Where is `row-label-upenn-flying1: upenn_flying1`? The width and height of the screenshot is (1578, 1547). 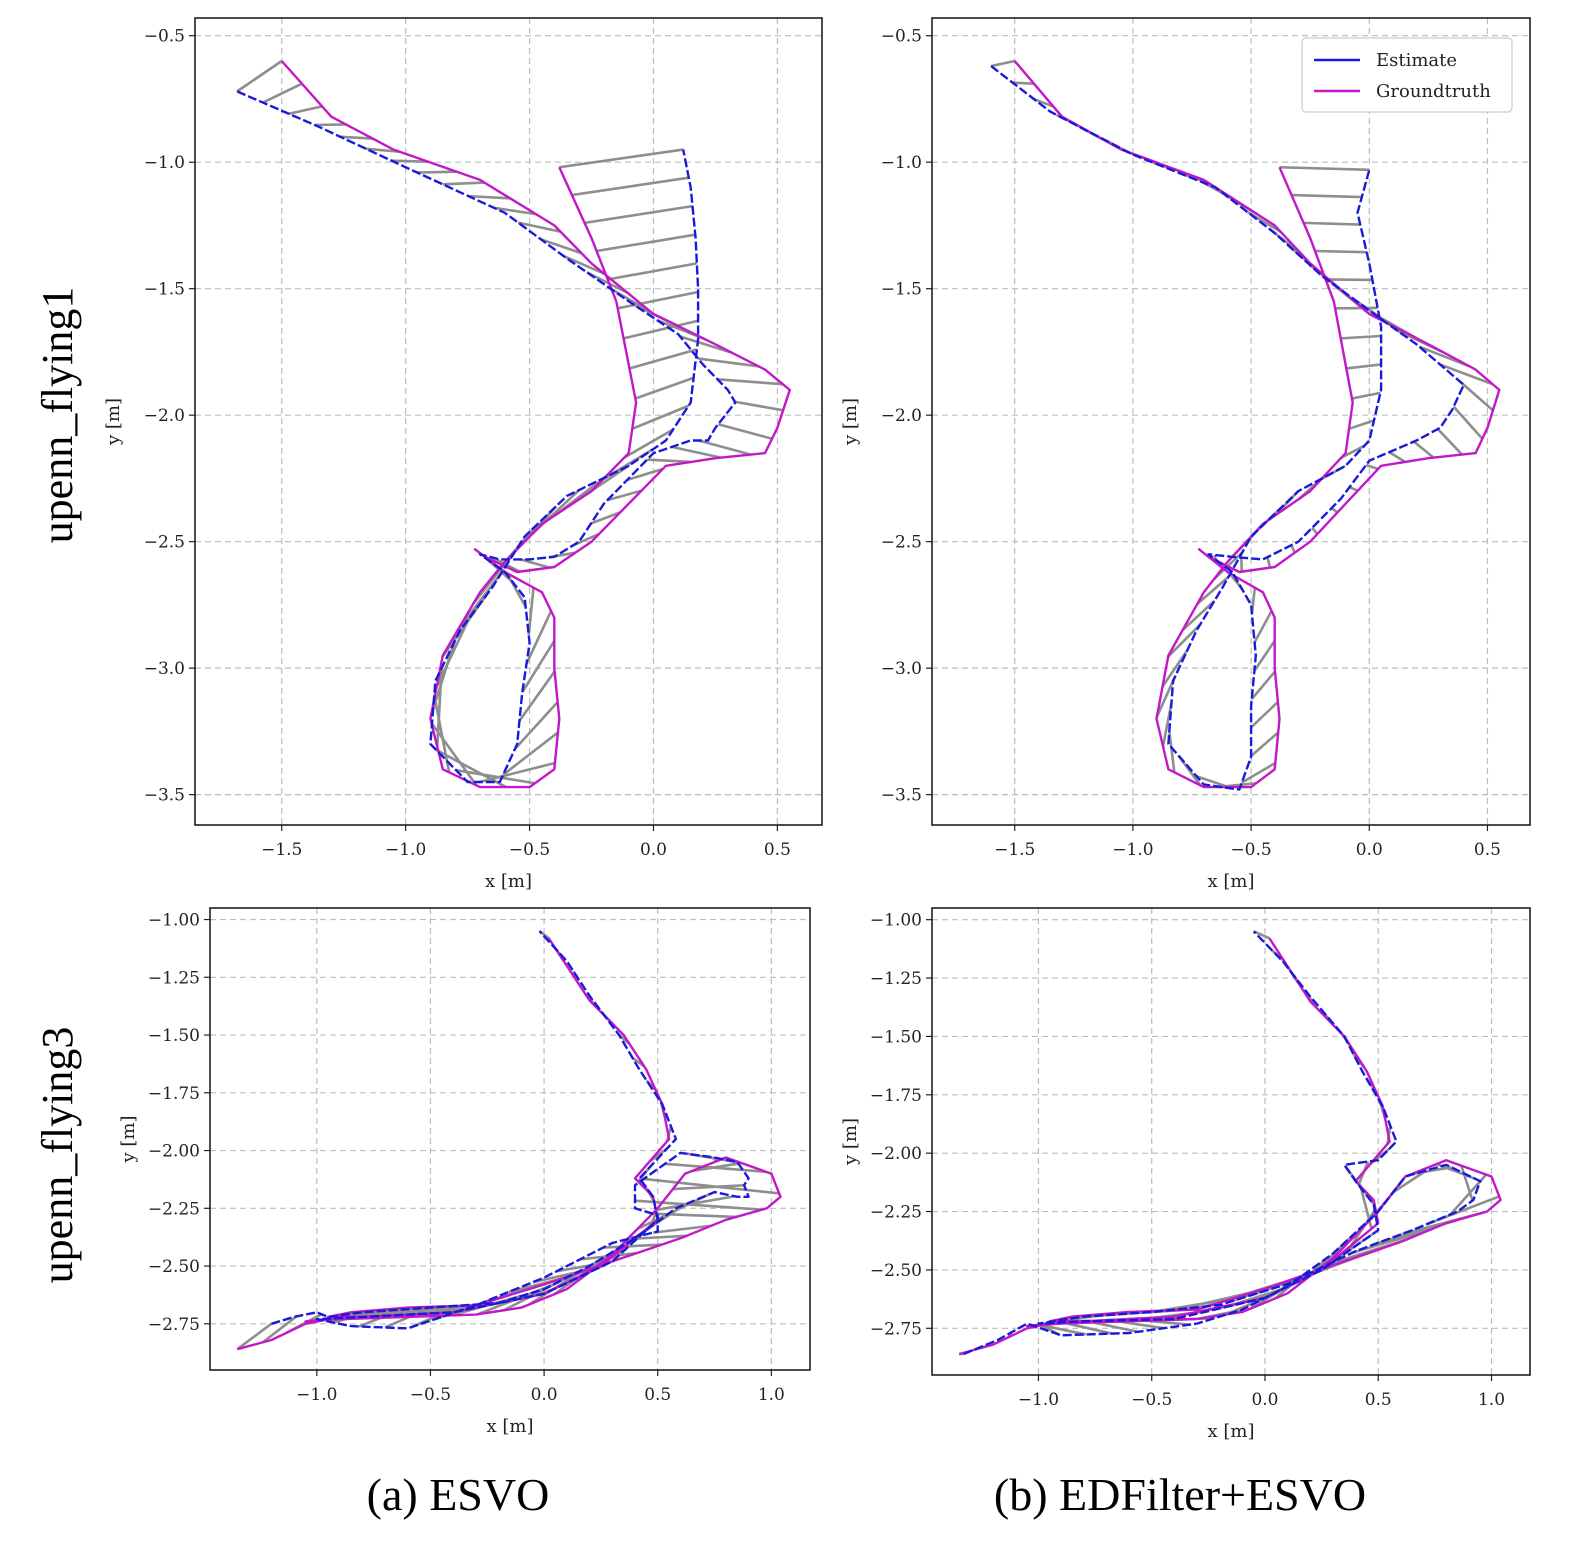
row-label-upenn-flying1: upenn_flying1 is located at coordinates (57, 415).